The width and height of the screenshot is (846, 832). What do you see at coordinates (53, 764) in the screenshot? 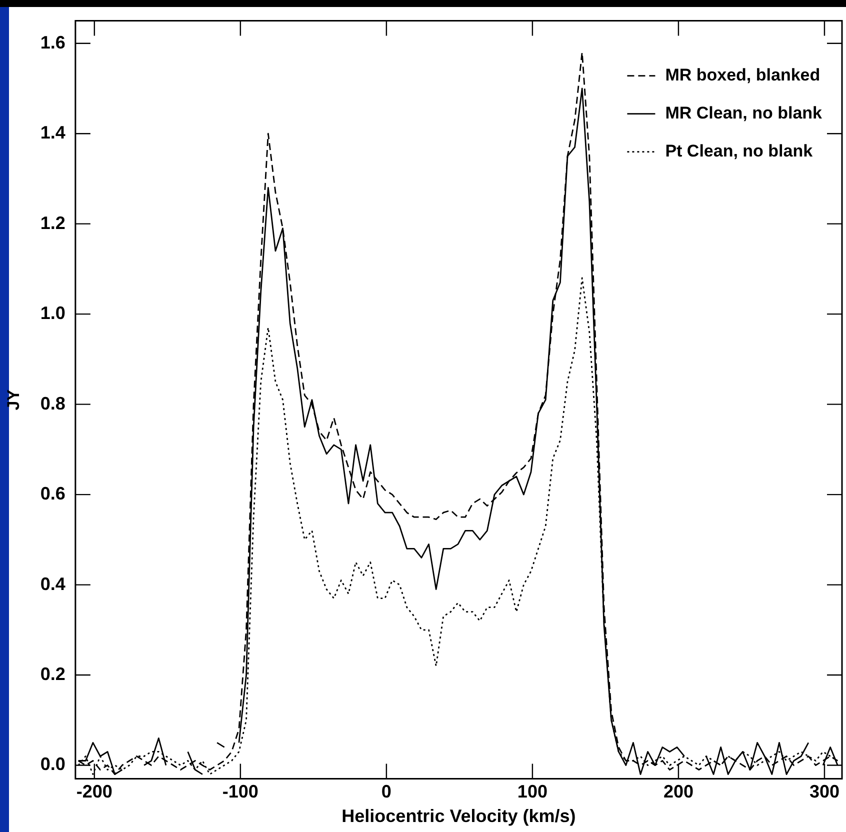
I see `y-tick-label: 0.0` at bounding box center [53, 764].